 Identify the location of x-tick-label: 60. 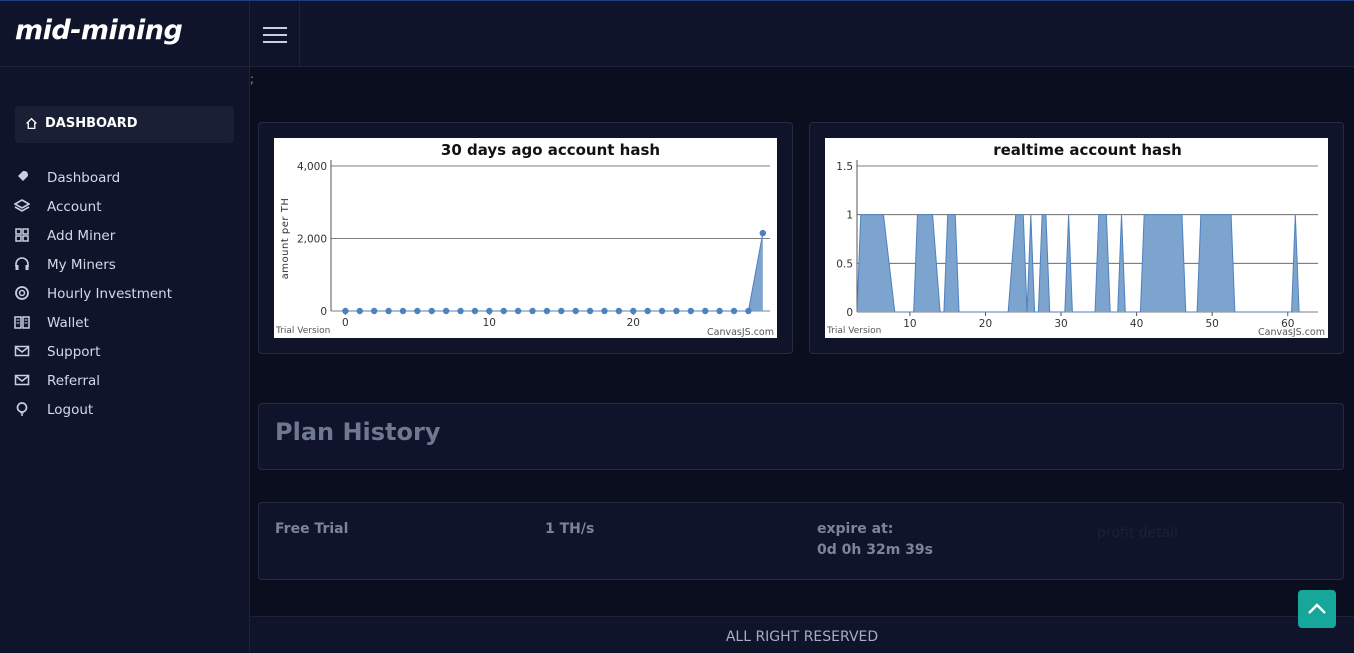
(1287, 324).